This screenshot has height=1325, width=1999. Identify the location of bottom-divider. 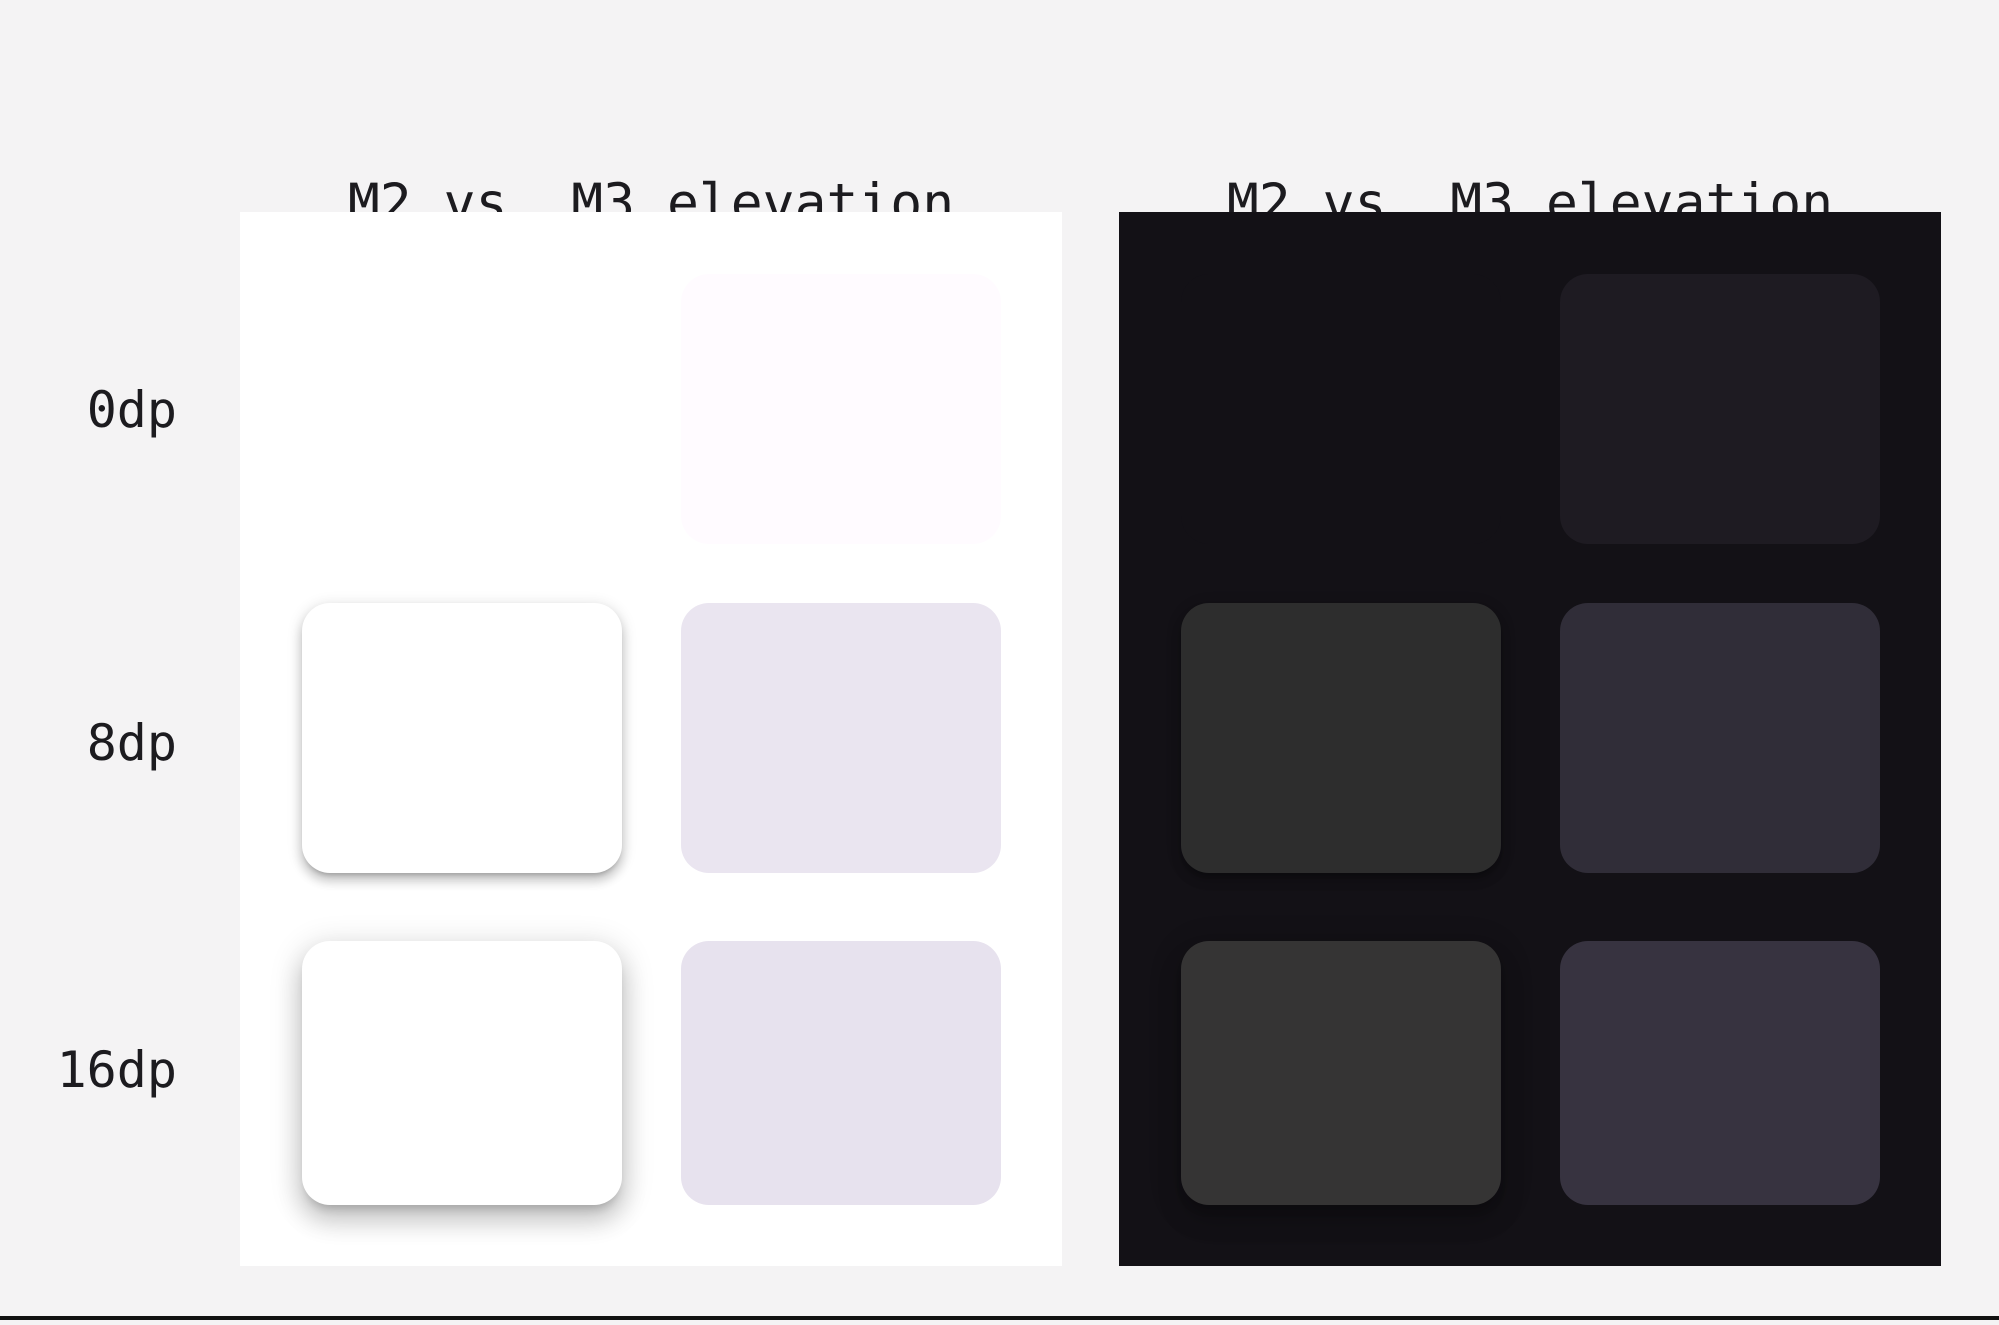
(999, 1318).